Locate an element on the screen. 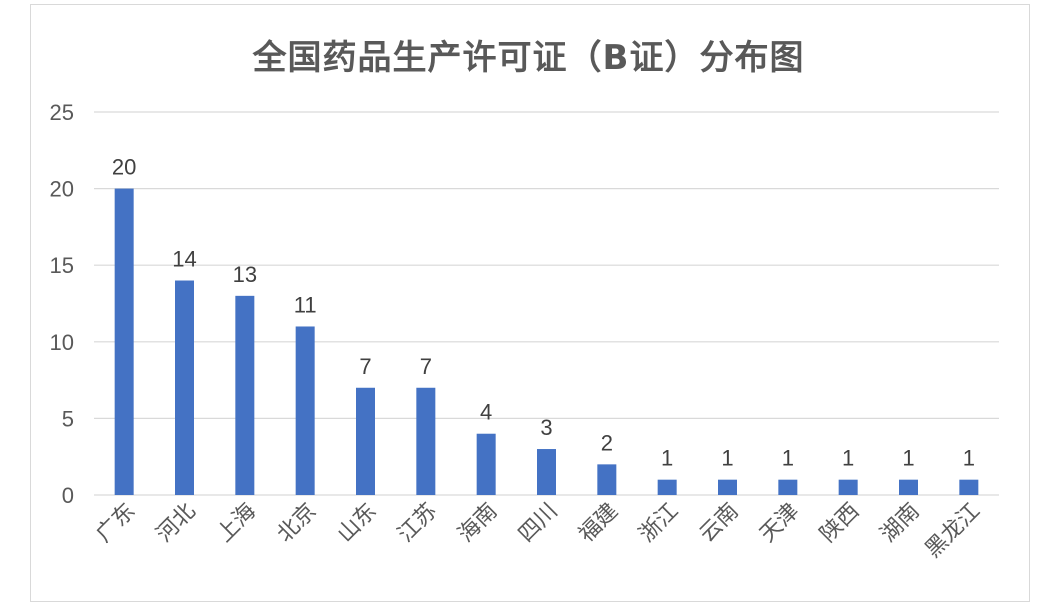 The width and height of the screenshot is (1057, 609). data-label: 4 is located at coordinates (486, 412).